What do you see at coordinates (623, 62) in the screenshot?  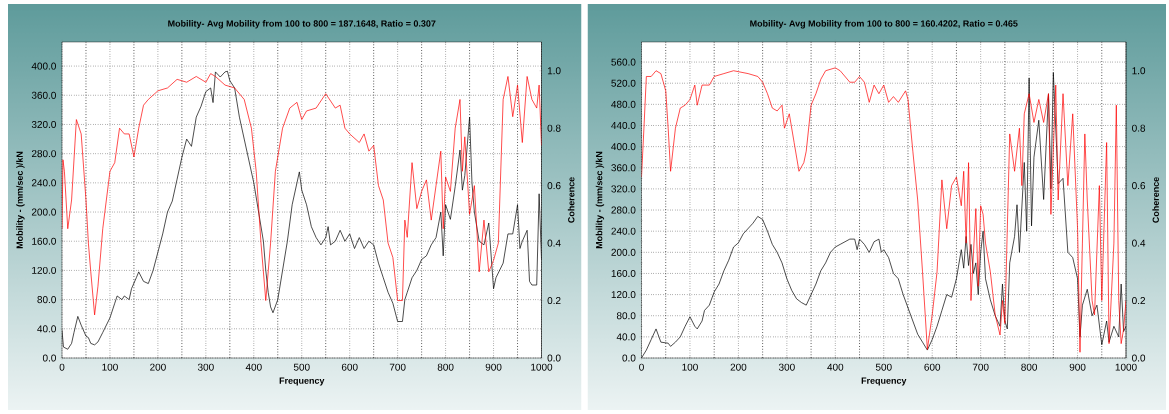 I see `y-tick-label: 560.0` at bounding box center [623, 62].